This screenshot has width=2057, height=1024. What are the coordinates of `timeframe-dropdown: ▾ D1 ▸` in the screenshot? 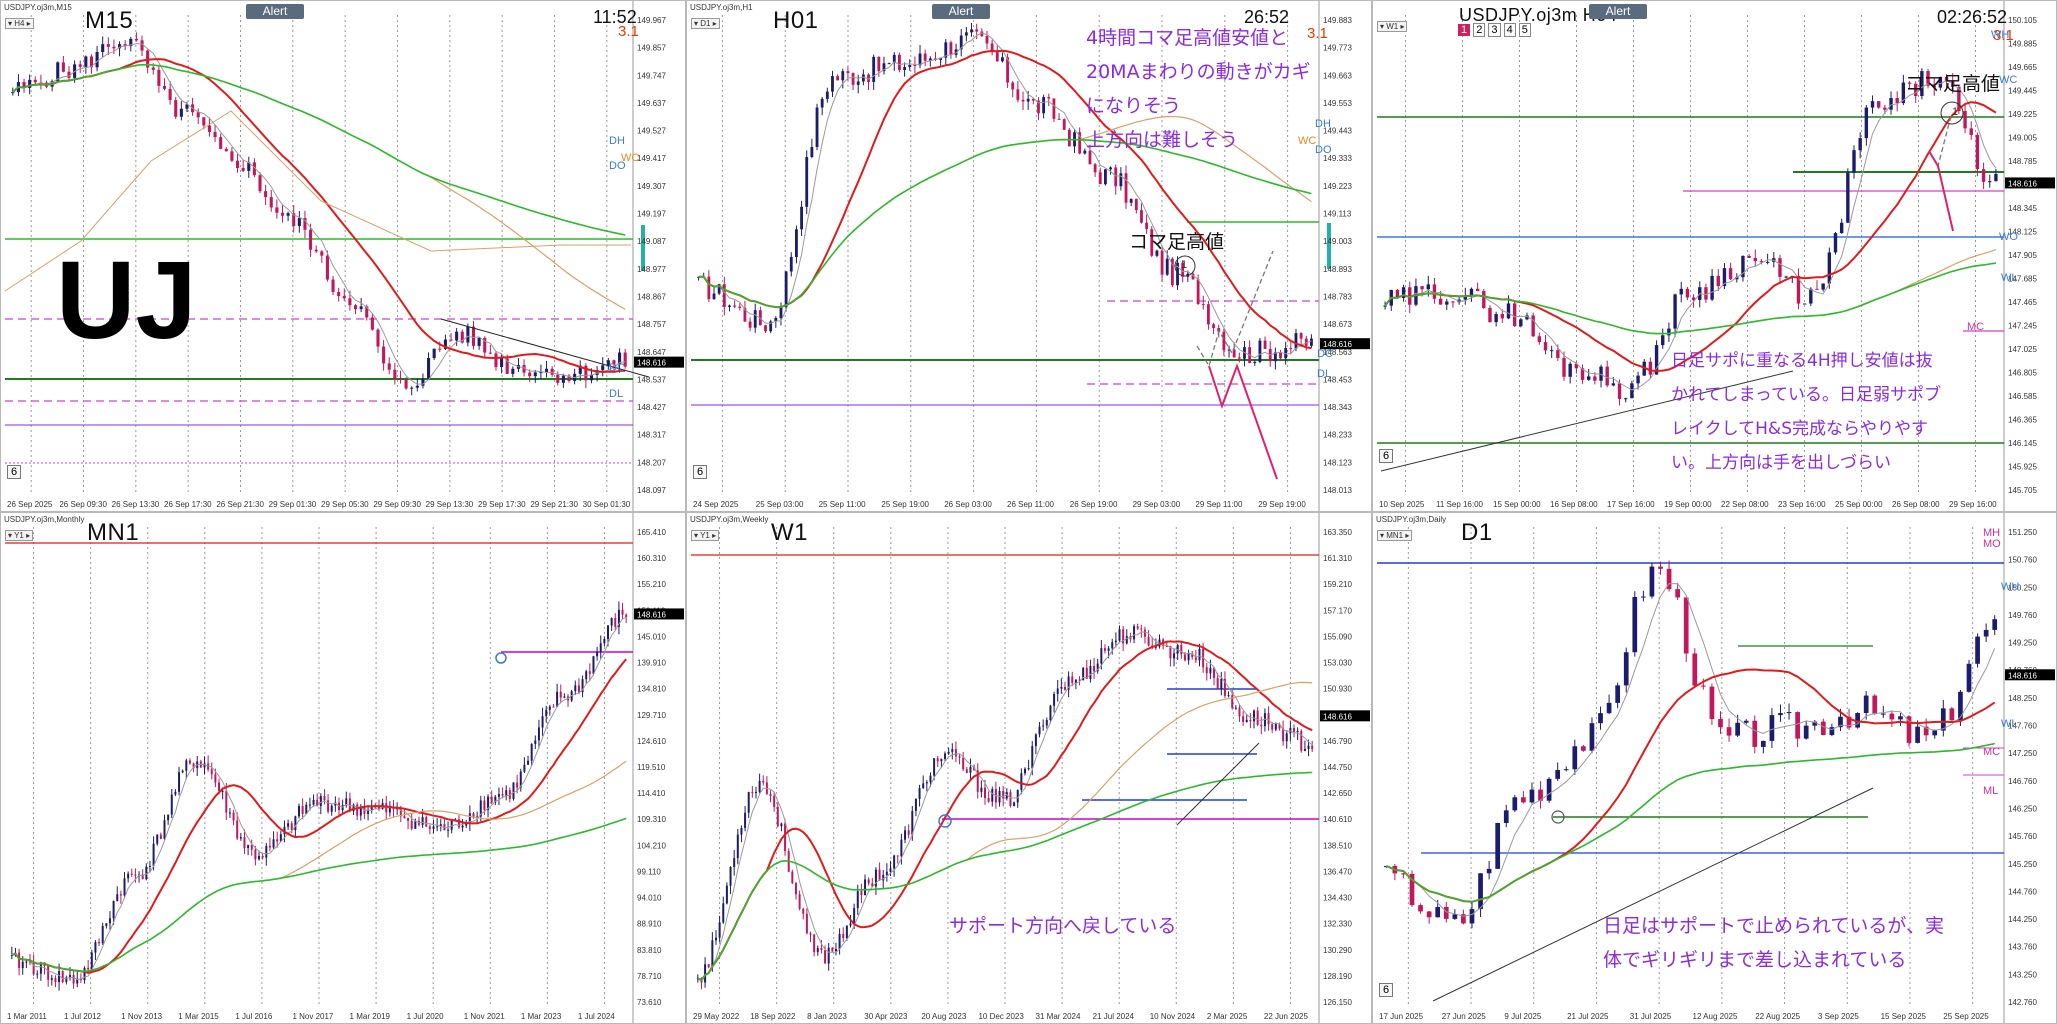 It's located at (705, 23).